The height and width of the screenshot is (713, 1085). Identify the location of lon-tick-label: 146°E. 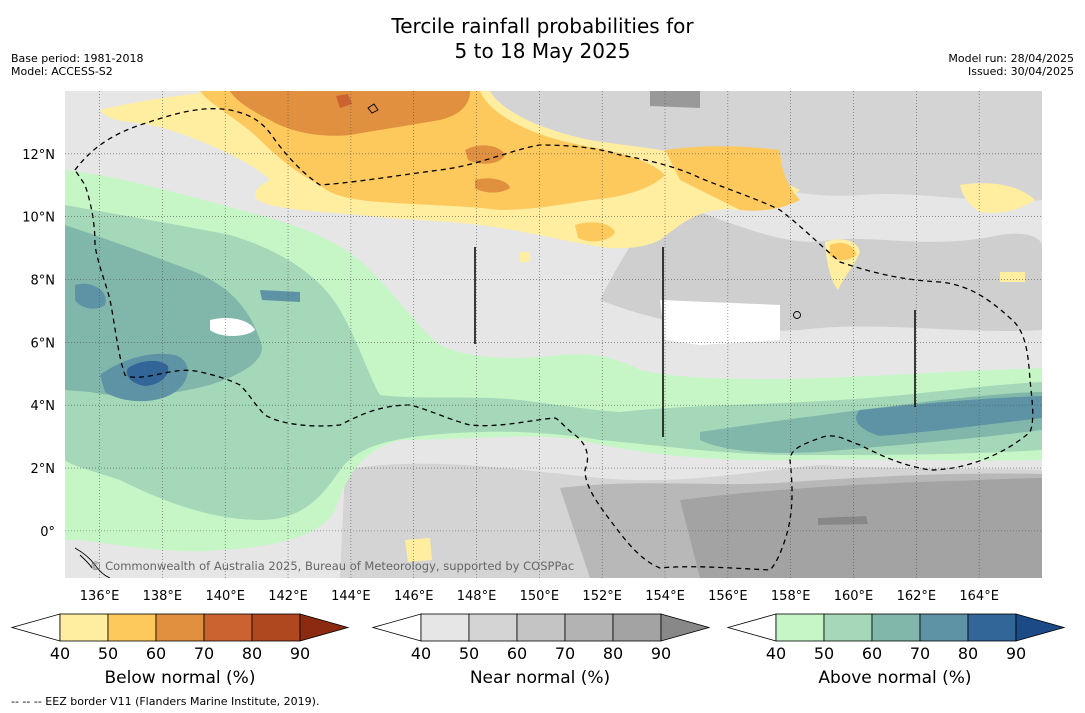
(414, 596).